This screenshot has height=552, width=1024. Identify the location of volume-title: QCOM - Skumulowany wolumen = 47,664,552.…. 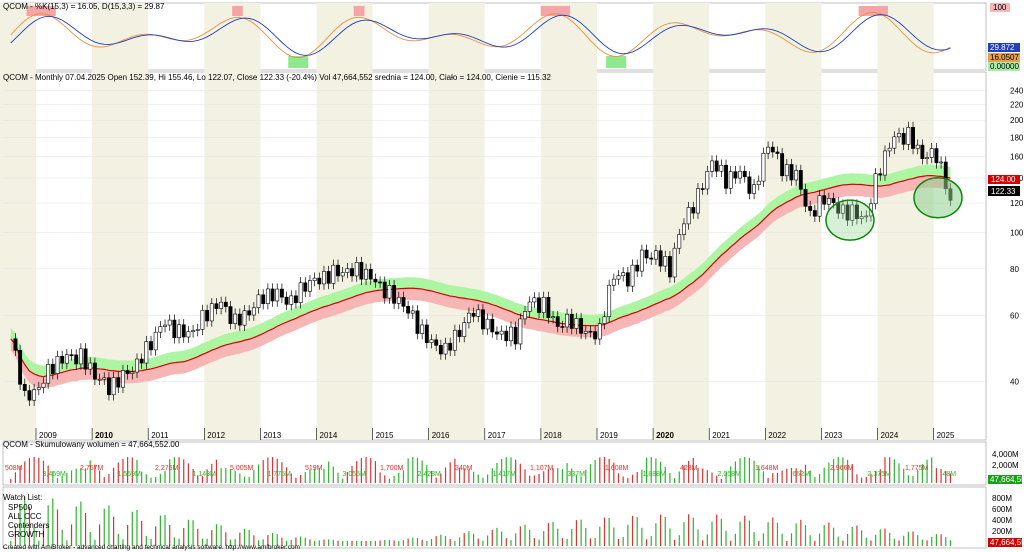
(91, 444).